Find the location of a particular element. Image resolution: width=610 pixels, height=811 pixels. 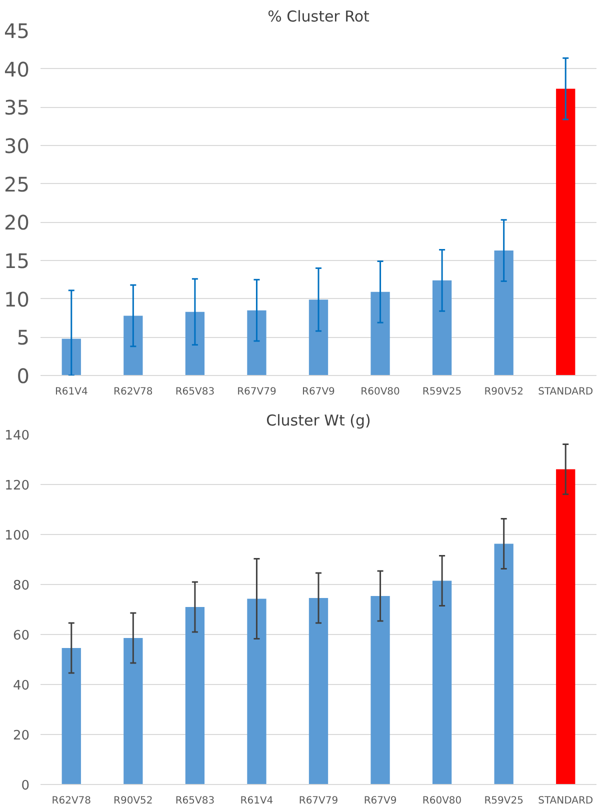

y-tick-label: 35 is located at coordinates (17, 108).